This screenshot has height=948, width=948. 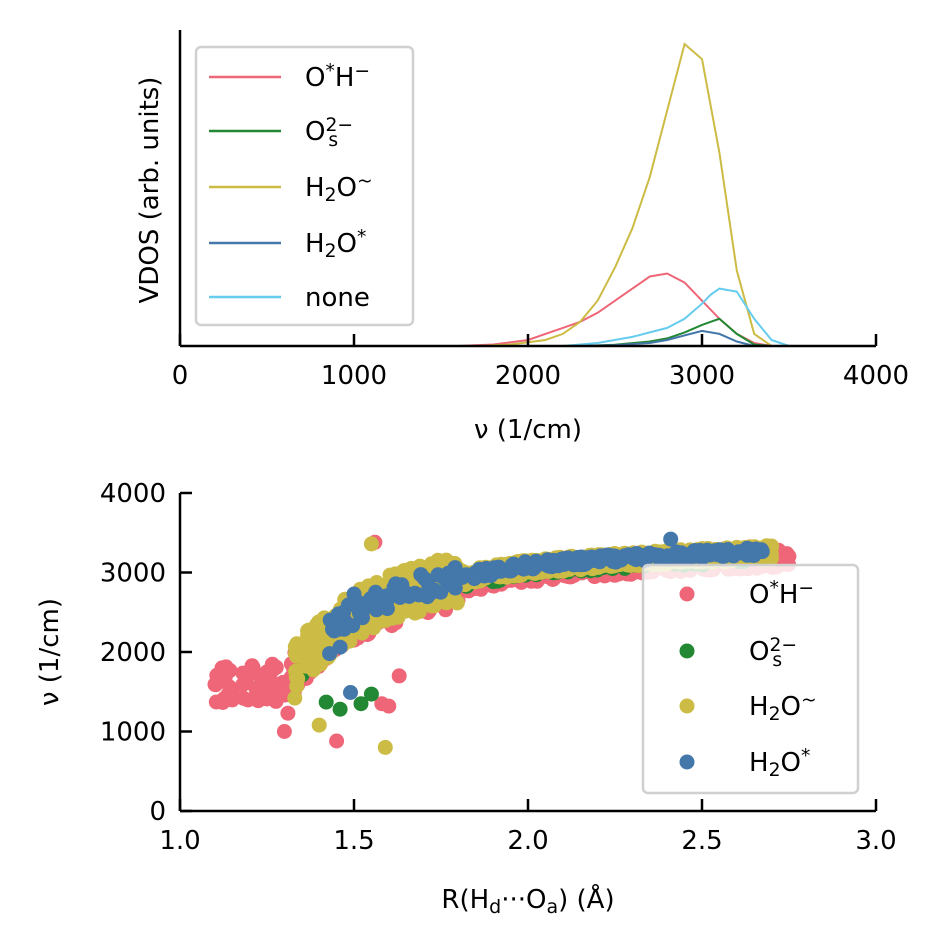 I want to click on series-line-h2ot, so click(x=624, y=194).